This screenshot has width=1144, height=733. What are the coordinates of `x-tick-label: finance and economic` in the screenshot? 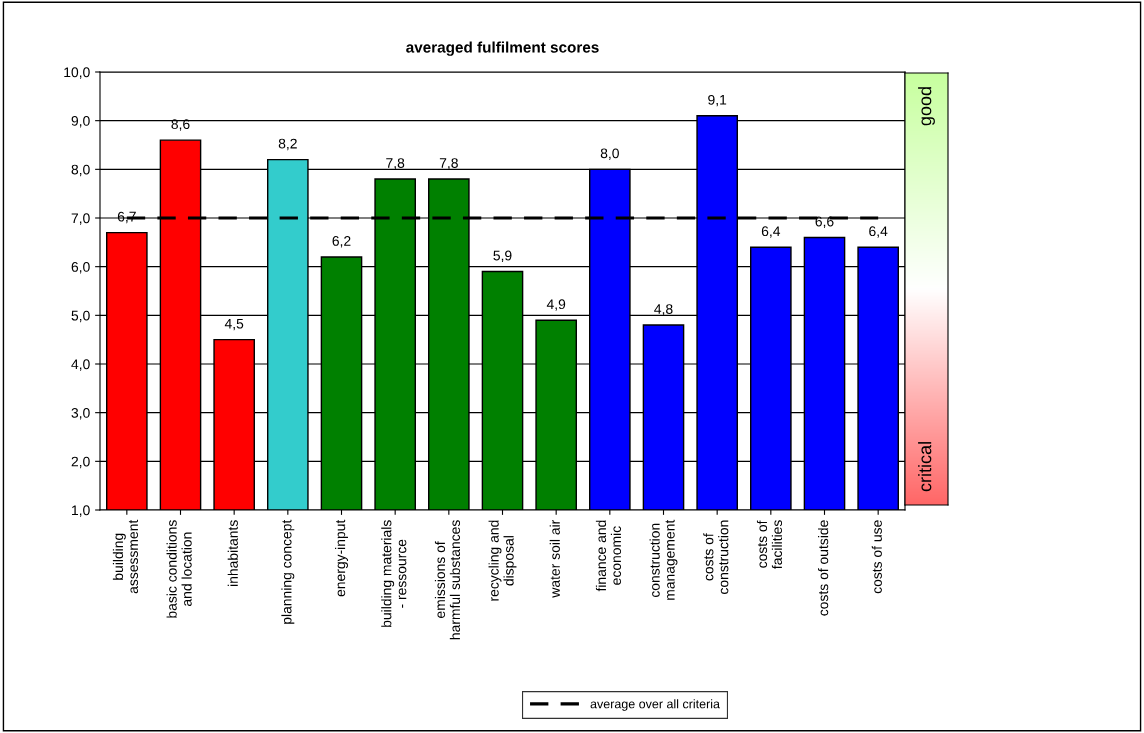 It's located at (608, 556).